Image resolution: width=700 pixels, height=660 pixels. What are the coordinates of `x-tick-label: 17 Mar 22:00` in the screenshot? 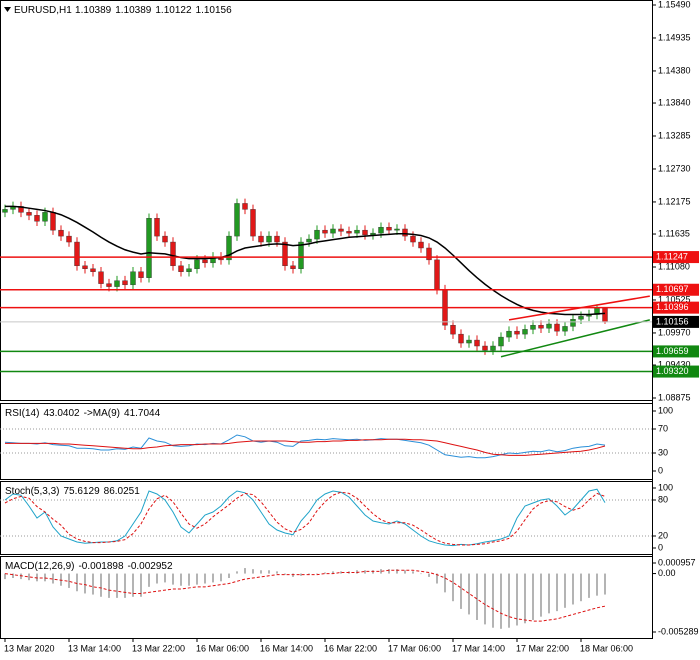 It's located at (542, 648).